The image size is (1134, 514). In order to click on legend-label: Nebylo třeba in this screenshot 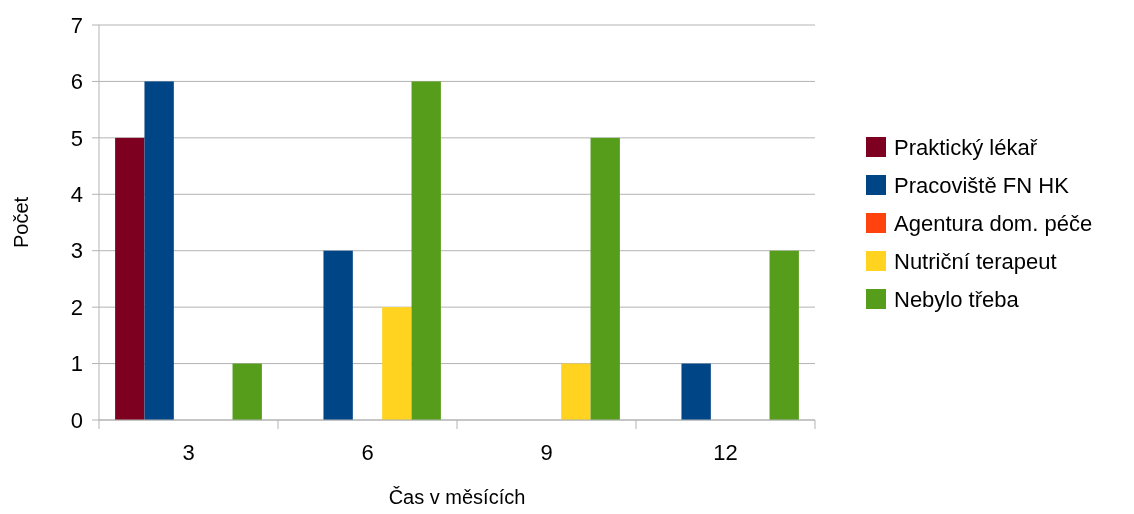, I will do `click(957, 299)`.